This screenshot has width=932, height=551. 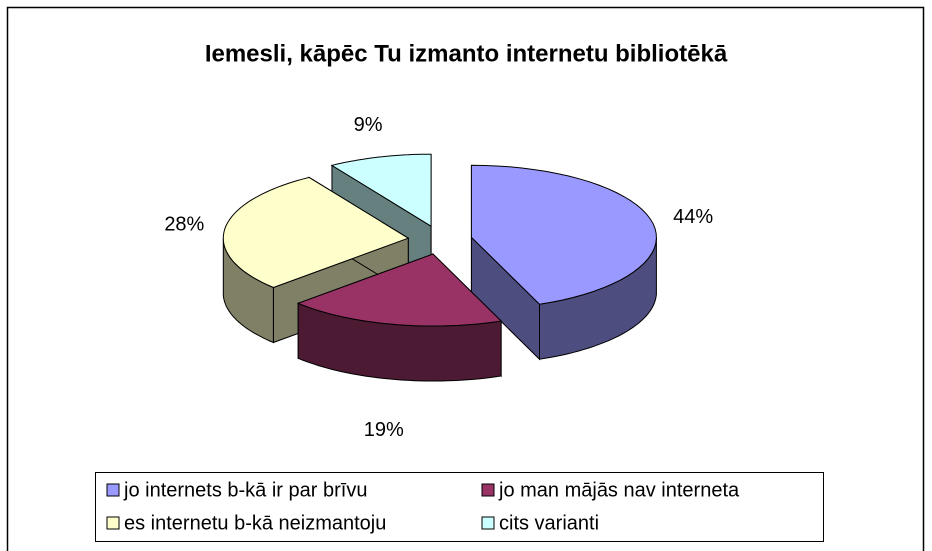 What do you see at coordinates (384, 430) in the screenshot?
I see `data-label: 19%` at bounding box center [384, 430].